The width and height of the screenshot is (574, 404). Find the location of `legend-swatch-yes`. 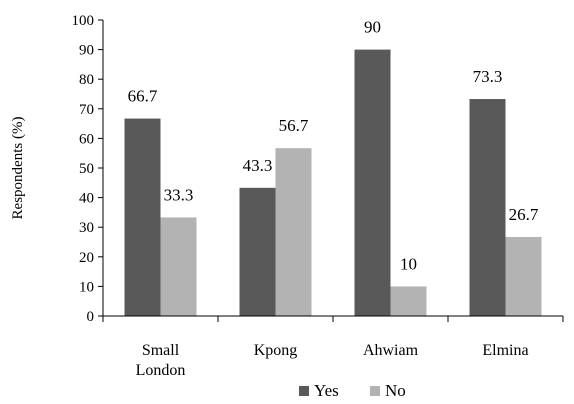

legend-swatch-yes is located at coordinates (304, 391).